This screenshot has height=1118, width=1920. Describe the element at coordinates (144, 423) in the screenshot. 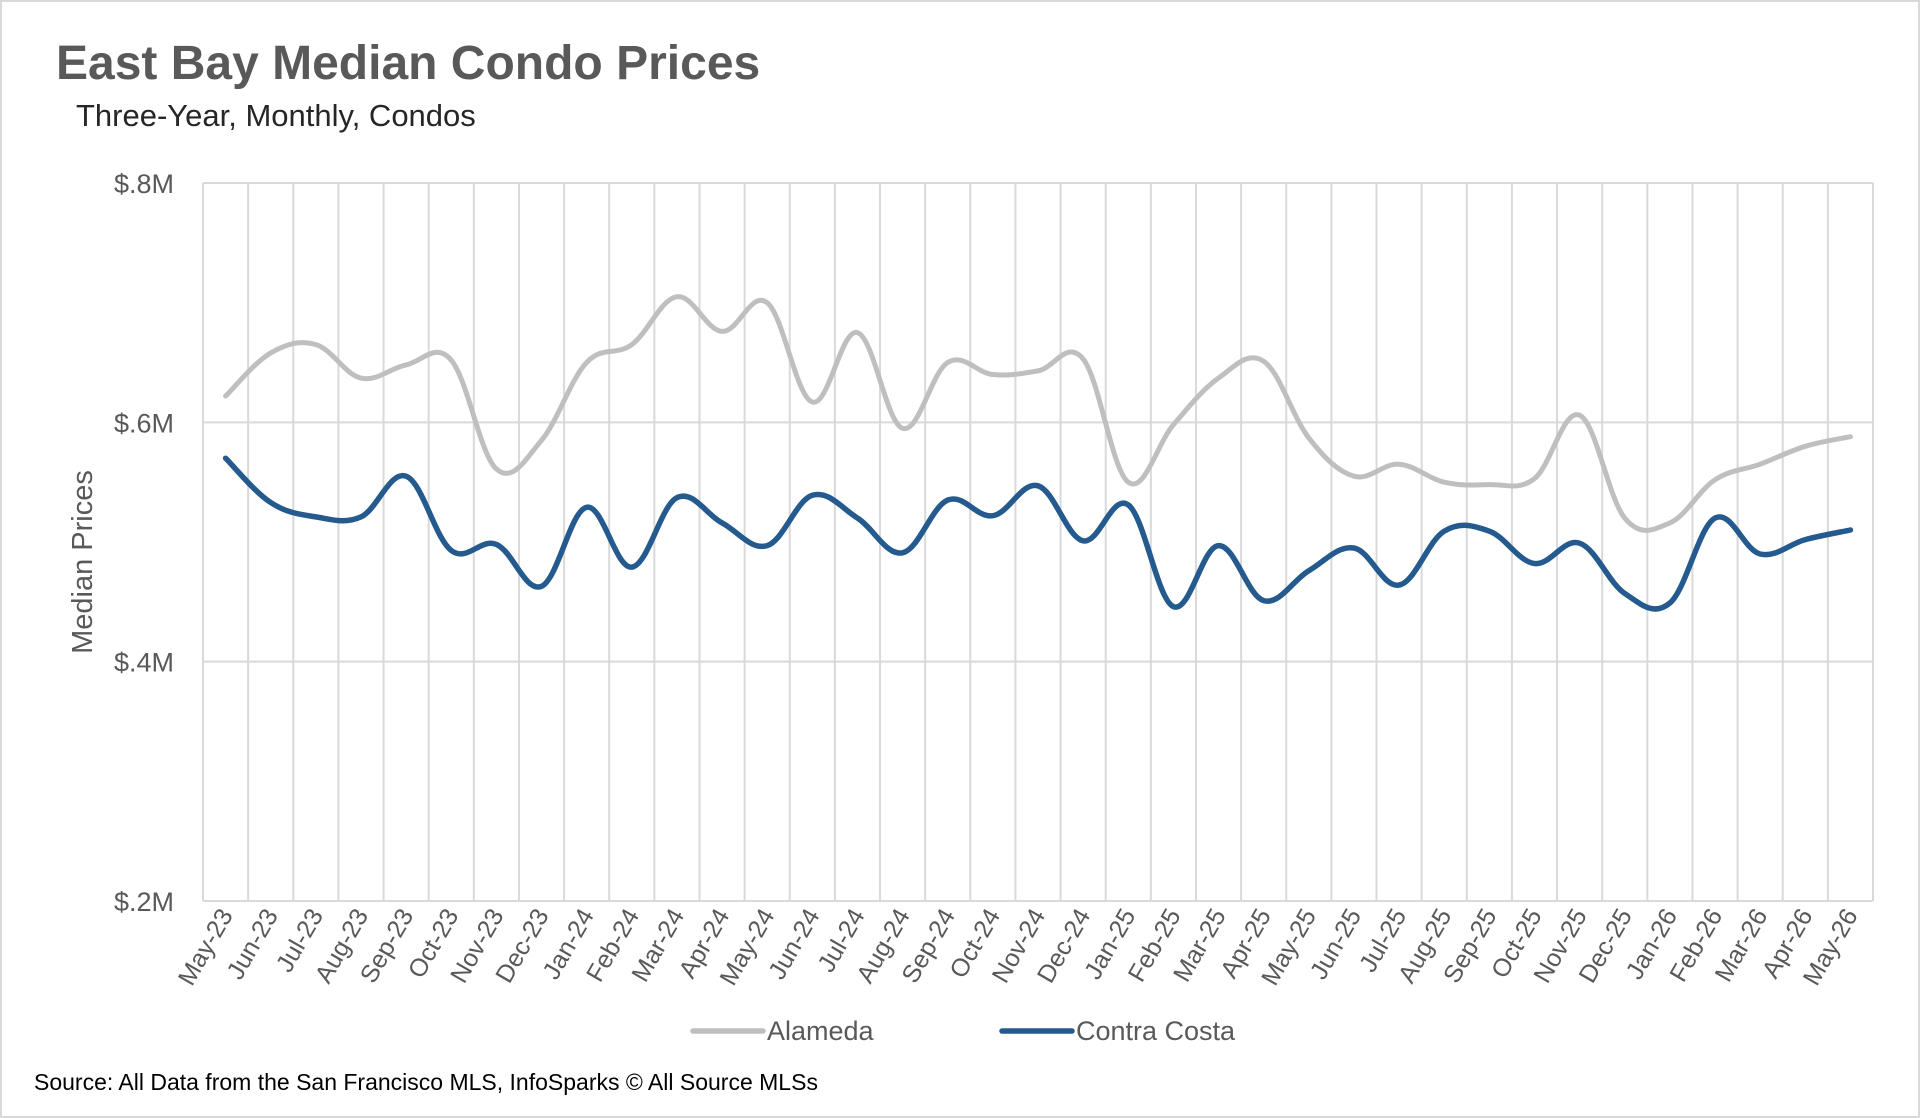

I see `y-tick-label: $.6M` at that location.